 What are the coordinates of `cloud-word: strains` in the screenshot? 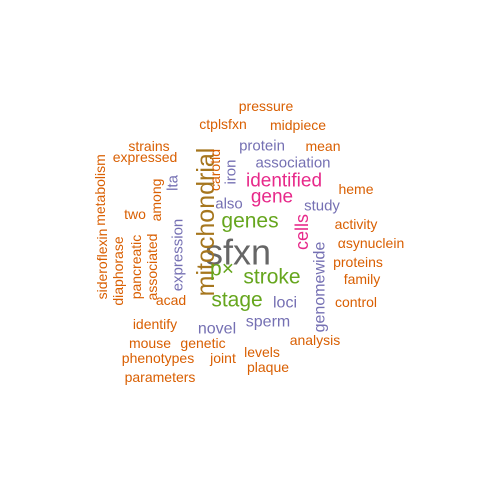 It's located at (148, 146).